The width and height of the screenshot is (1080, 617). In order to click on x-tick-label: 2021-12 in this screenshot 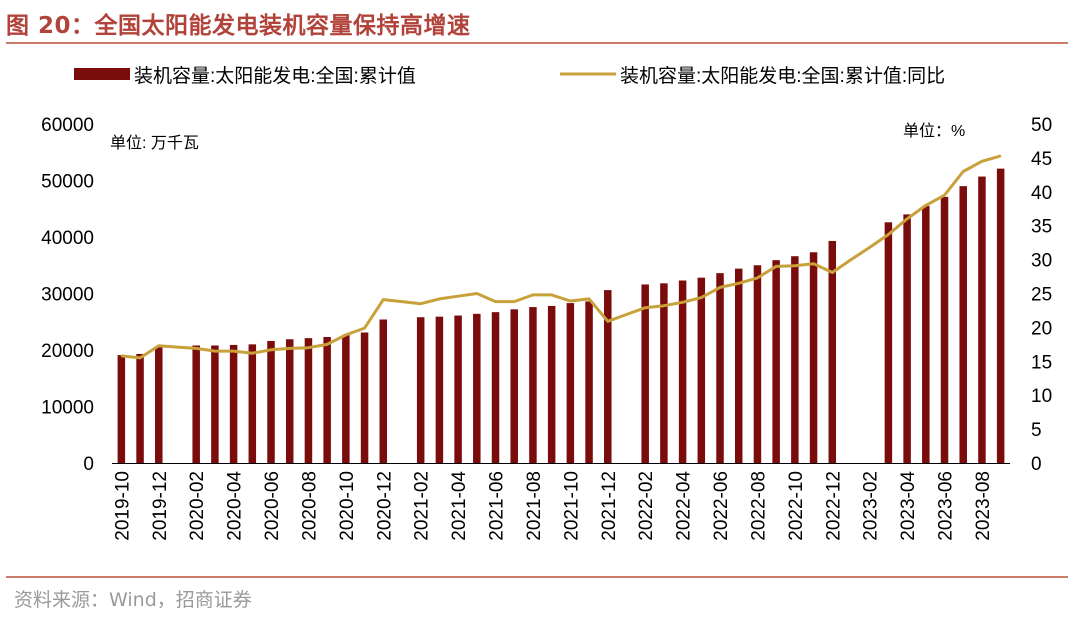, I will do `click(609, 506)`.